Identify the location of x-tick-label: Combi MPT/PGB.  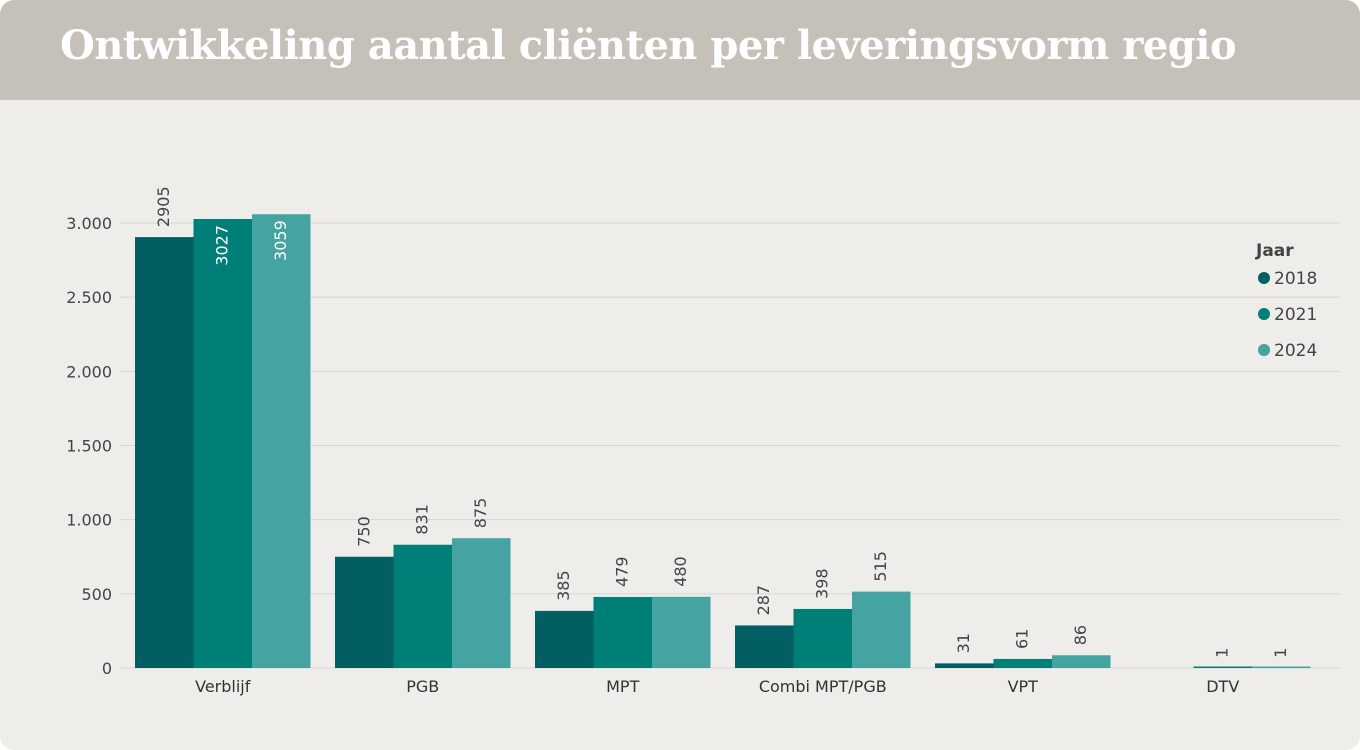
(823, 686).